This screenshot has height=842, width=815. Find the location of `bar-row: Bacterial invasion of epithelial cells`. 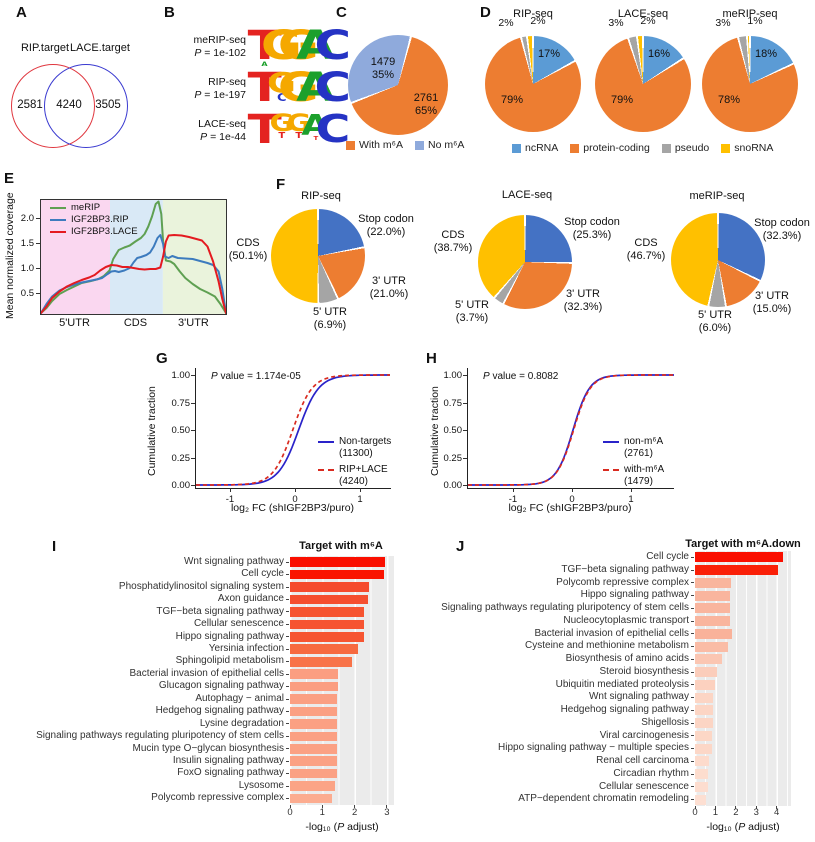

bar-row: Bacterial invasion of epithelial cells is located at coordinates (201, 674).